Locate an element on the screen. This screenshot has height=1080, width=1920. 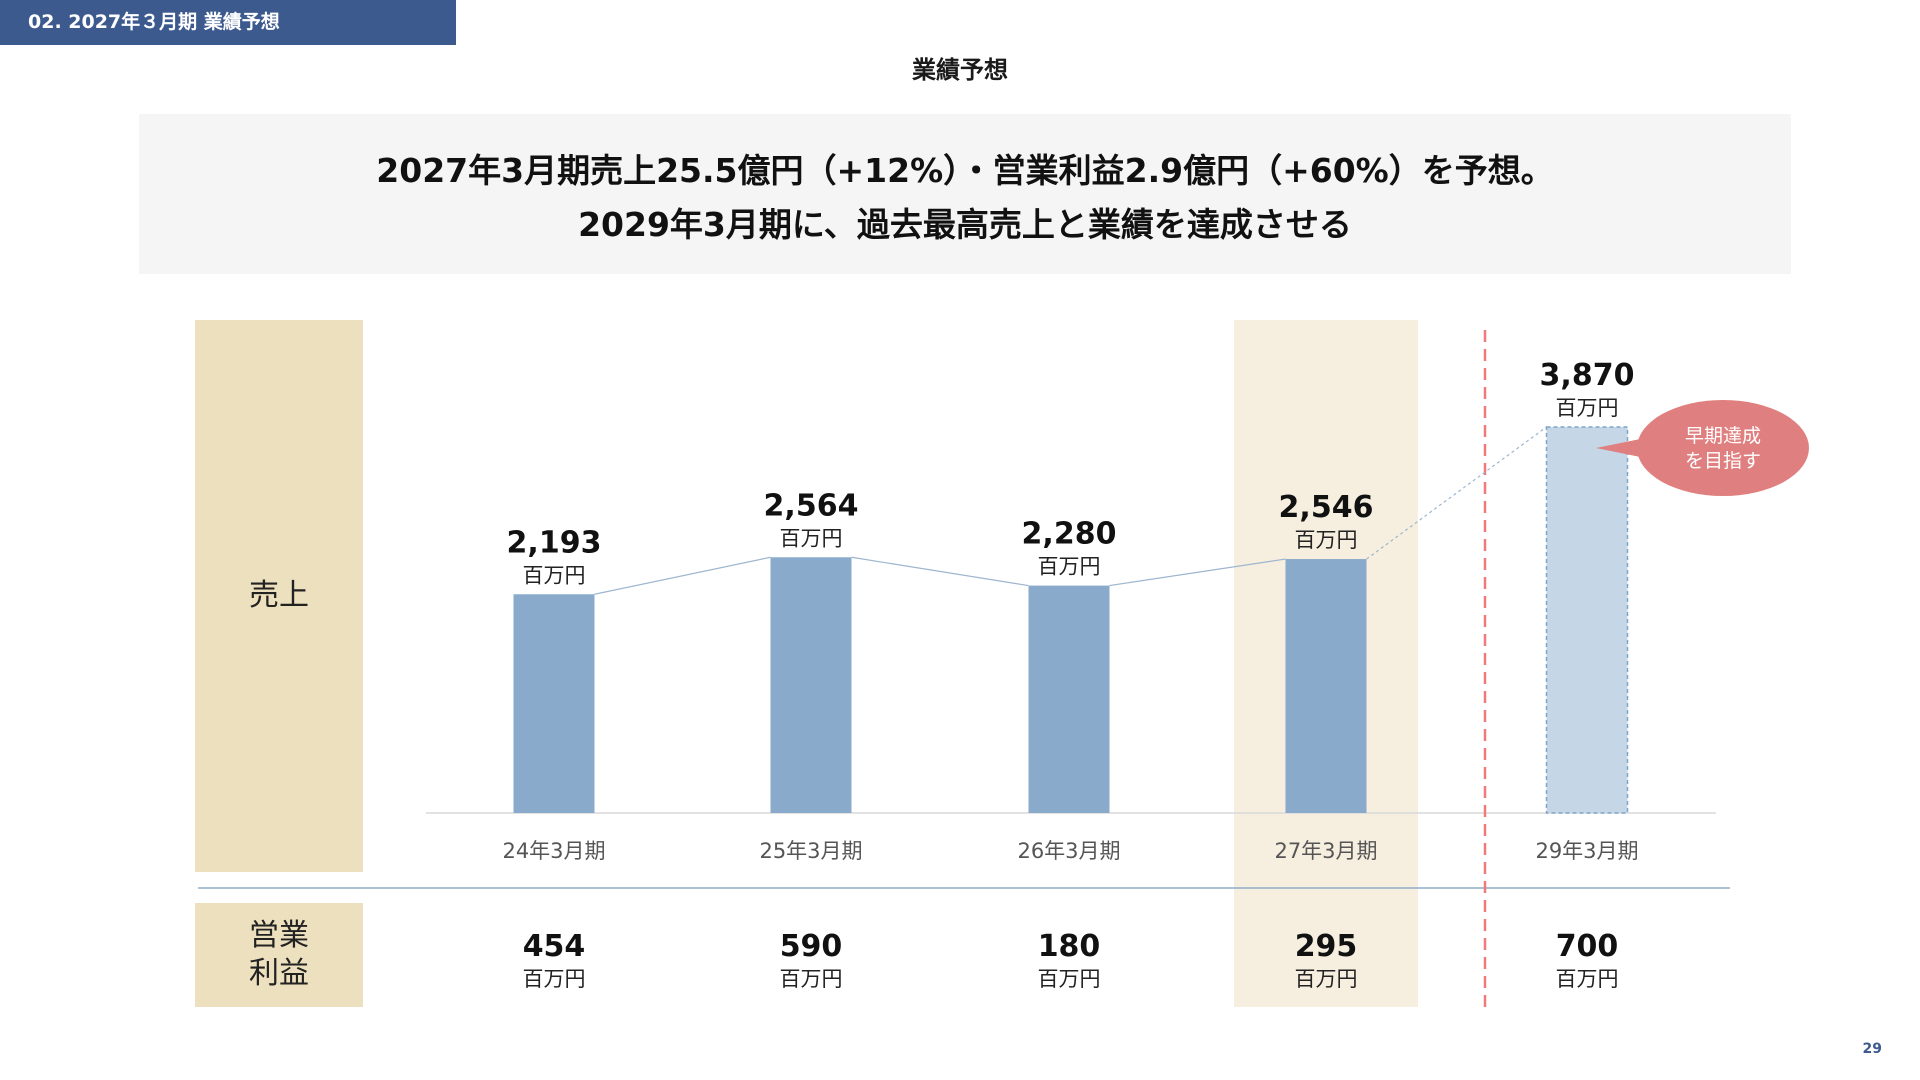
revenue-value-label: 3,870 is located at coordinates (1587, 375).